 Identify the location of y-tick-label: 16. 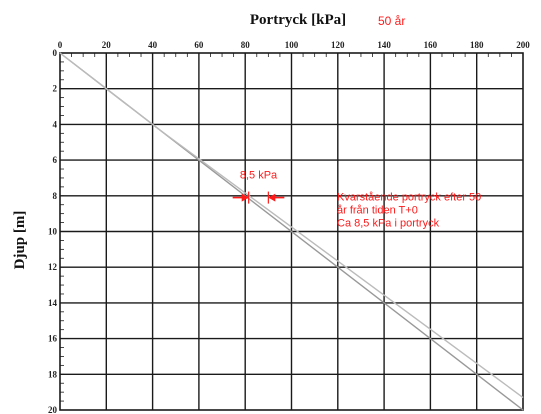
(53, 339).